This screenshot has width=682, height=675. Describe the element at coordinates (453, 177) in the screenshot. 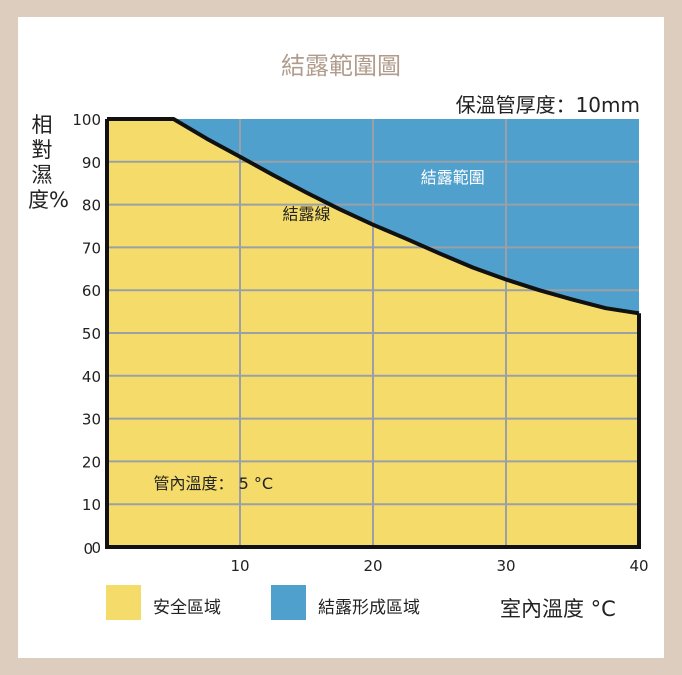

I see `condensation-region-label: 結露範圍` at that location.